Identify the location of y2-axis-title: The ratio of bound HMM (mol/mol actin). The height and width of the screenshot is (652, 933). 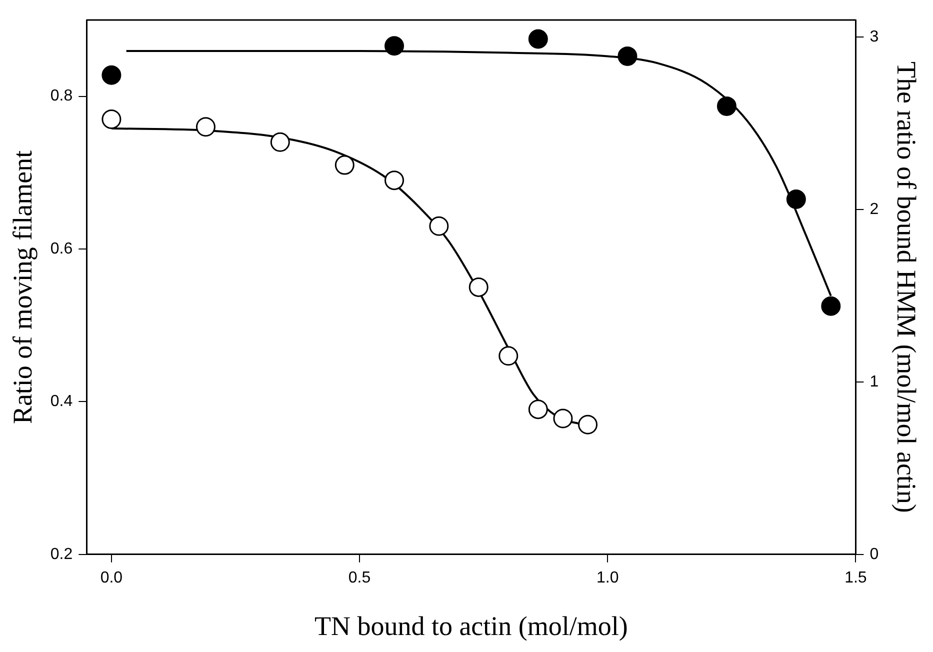
(907, 287).